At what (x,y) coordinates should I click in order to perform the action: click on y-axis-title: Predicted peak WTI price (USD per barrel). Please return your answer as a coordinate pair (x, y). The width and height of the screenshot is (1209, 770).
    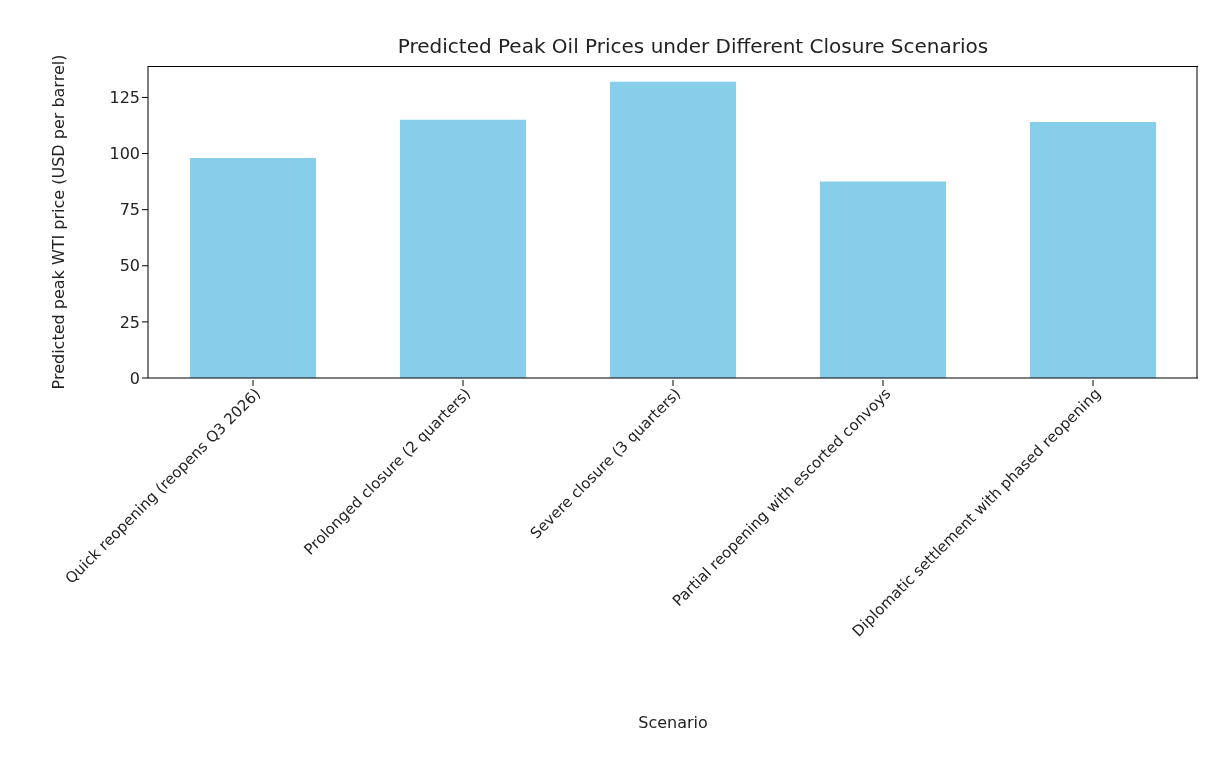
    Looking at the image, I should click on (58, 222).